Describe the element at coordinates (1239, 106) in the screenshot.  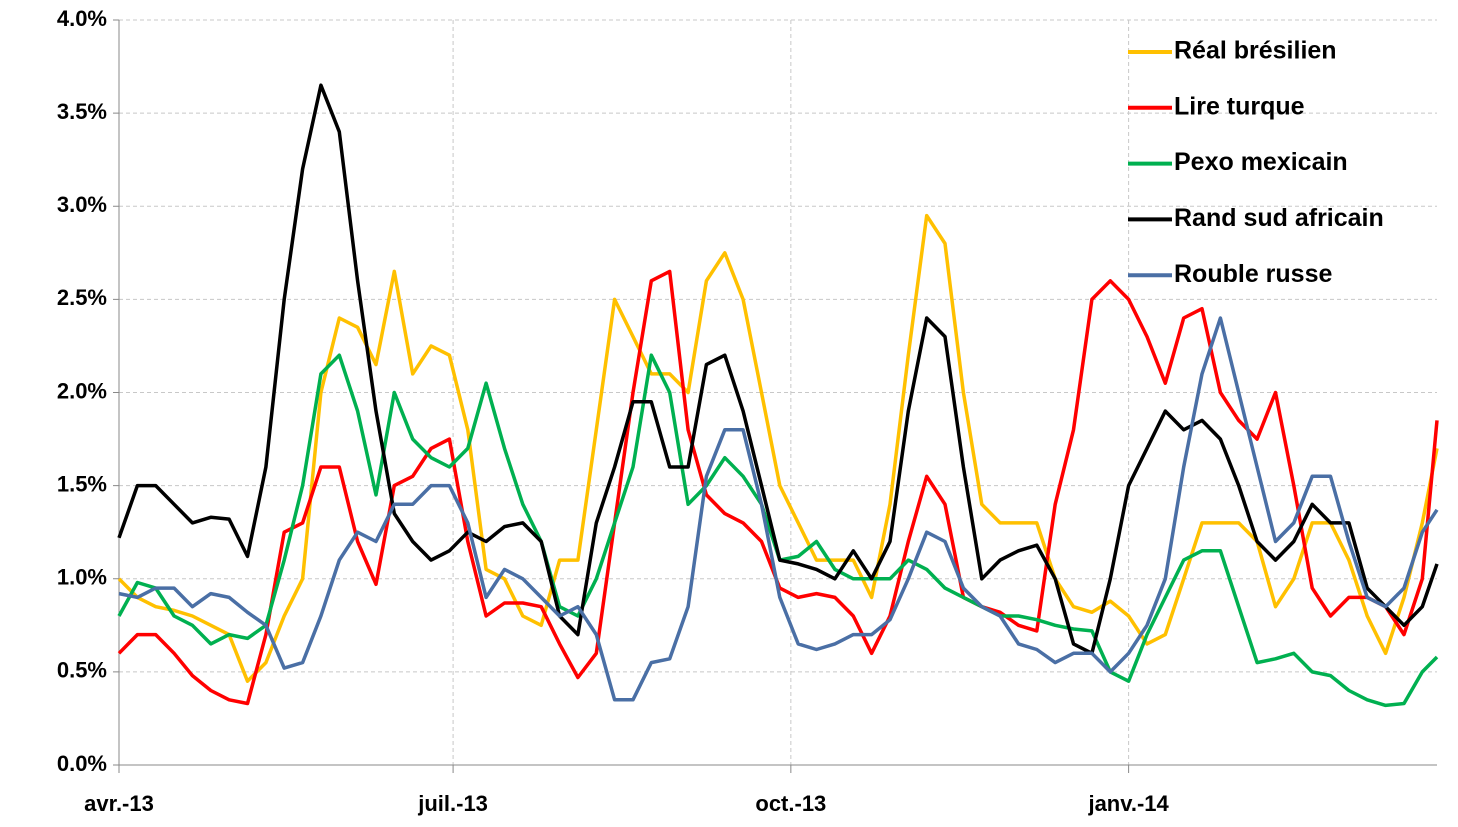
I see `legend-label: Lire turque` at that location.